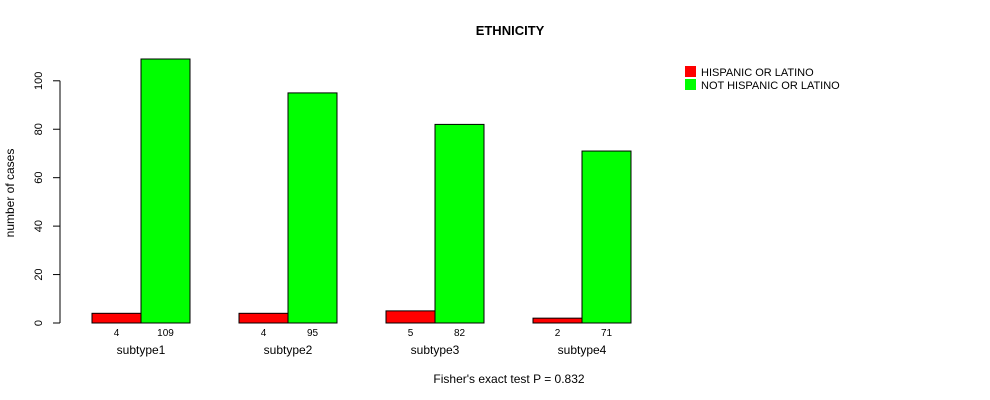 The image size is (990, 400). Describe the element at coordinates (263, 318) in the screenshot. I see `bar-hispanic-subtype2` at that location.